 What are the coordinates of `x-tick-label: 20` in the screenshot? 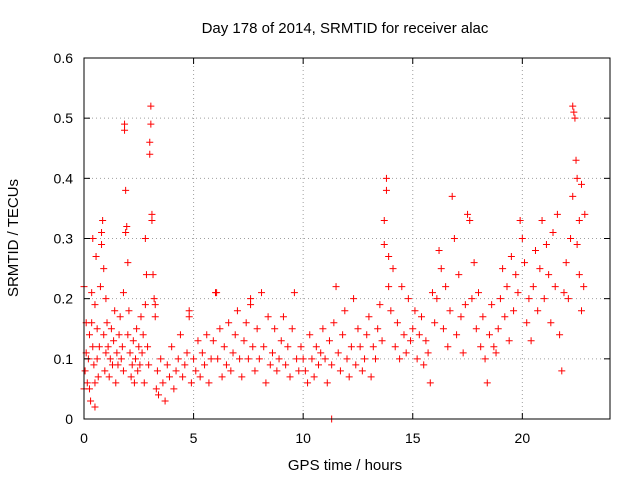 It's located at (523, 438).